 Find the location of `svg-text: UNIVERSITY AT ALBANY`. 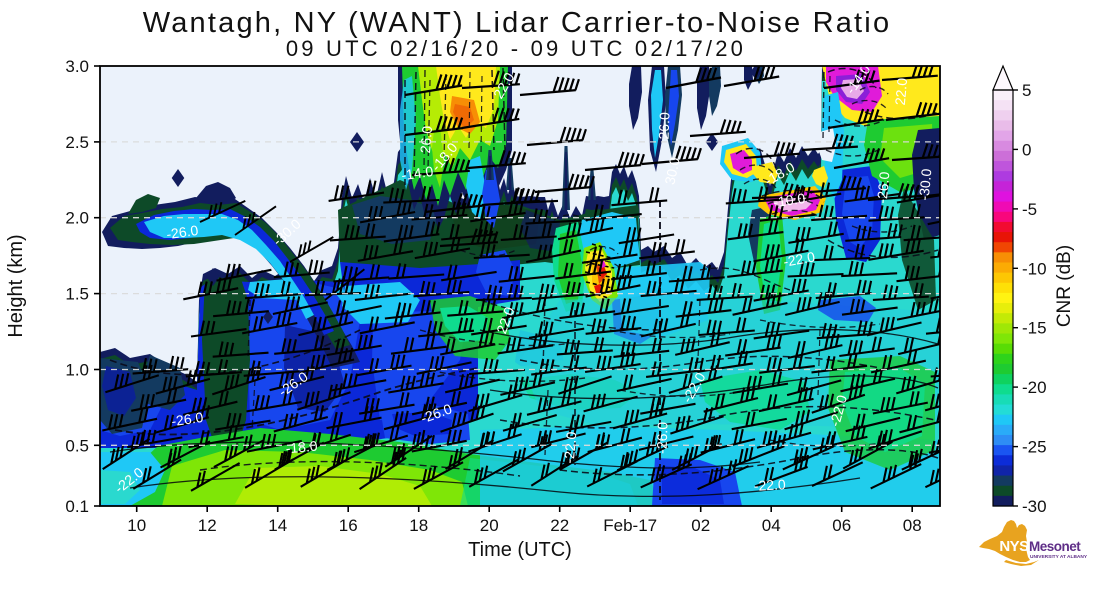

svg-text: UNIVERSITY AT ALBANY is located at coordinates (1059, 557).